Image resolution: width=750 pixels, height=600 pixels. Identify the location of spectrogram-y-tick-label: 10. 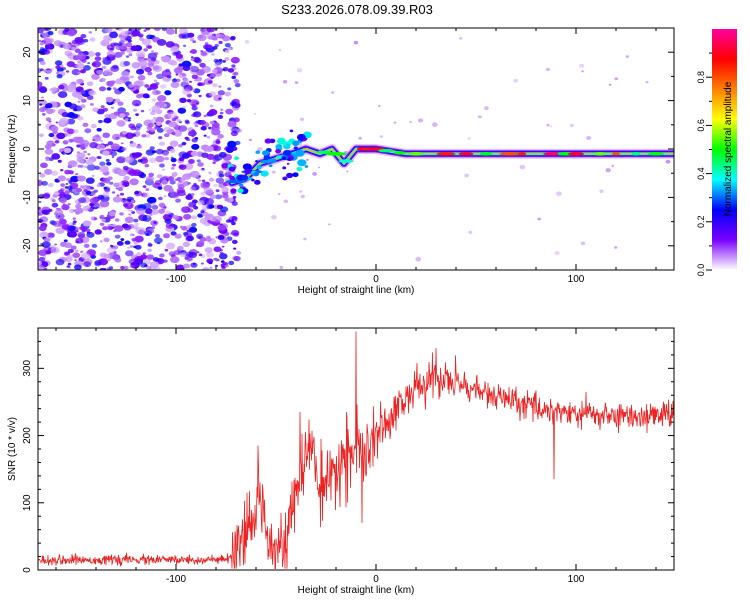
(27, 101).